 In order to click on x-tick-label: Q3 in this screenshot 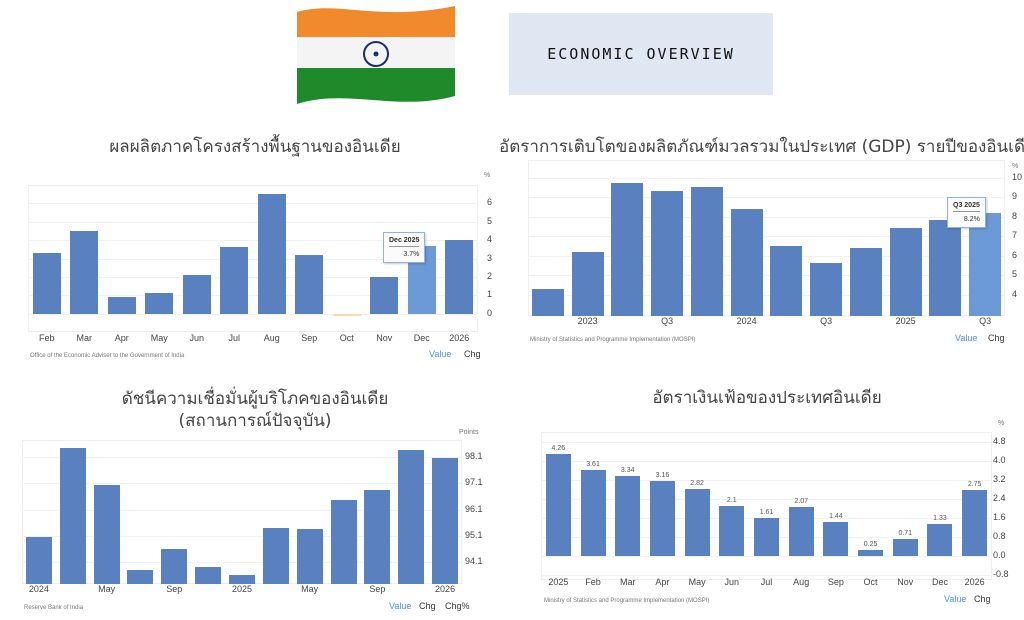, I will do `click(667, 321)`.